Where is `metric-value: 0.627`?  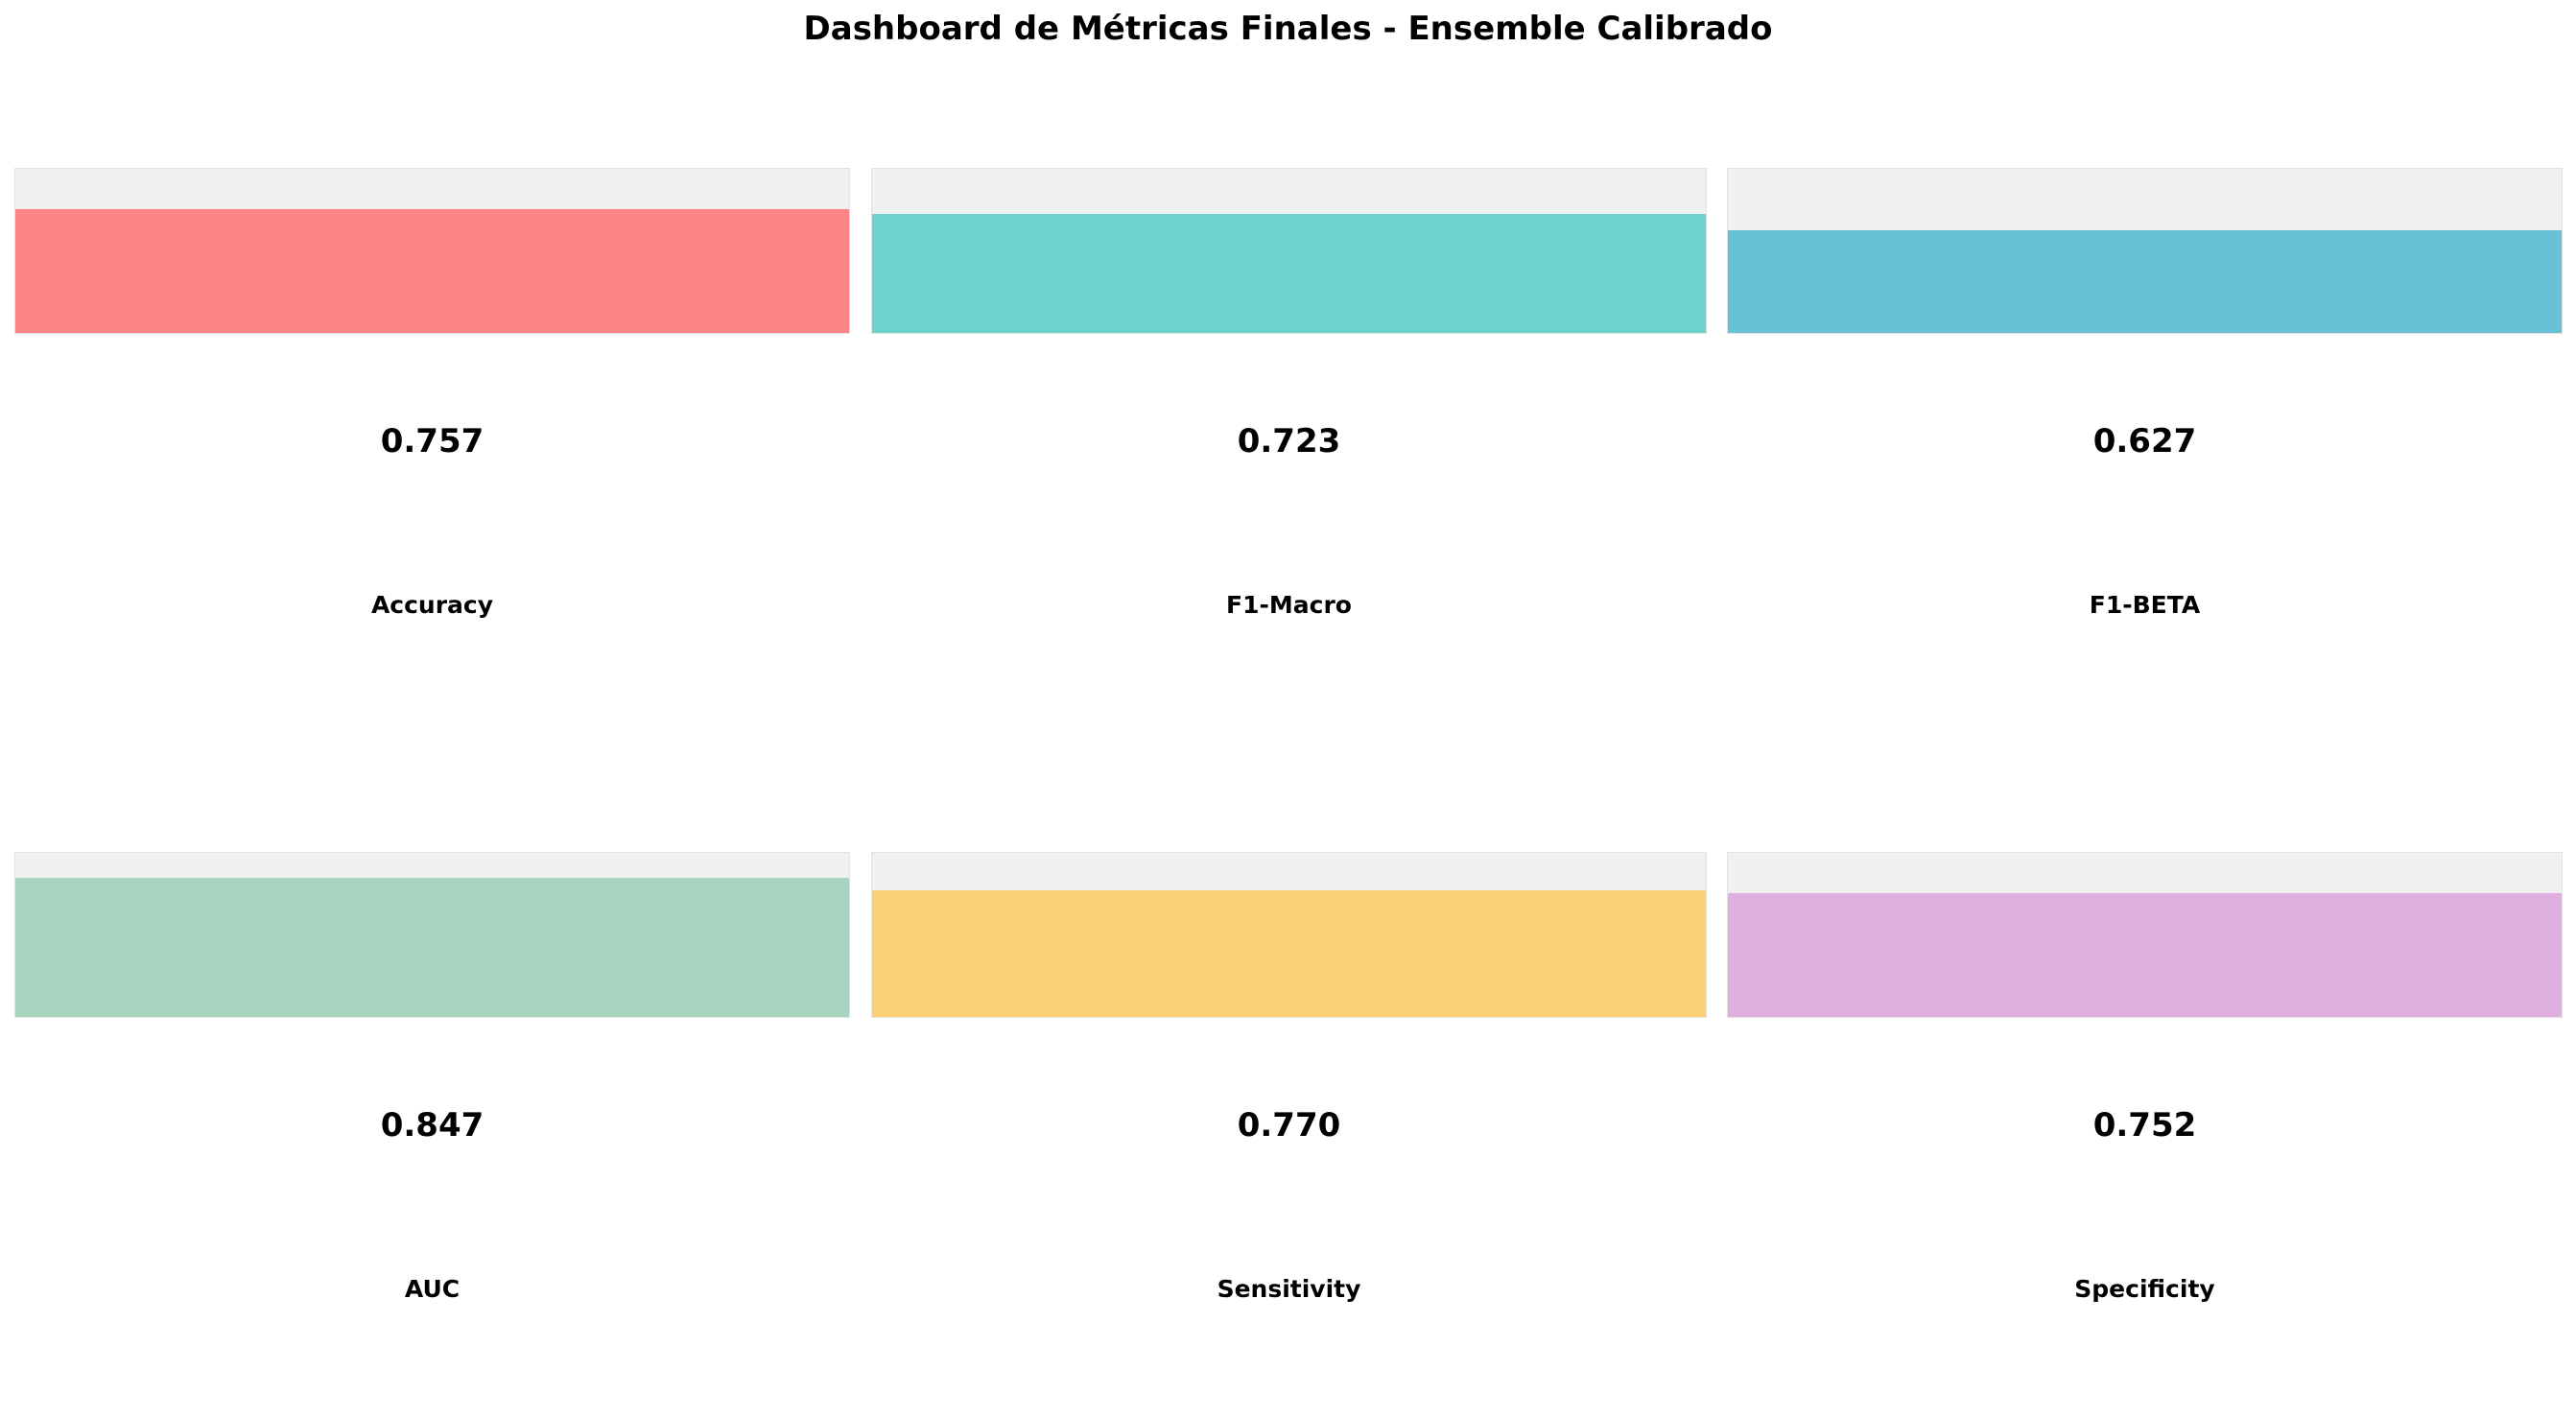
metric-value: 0.627 is located at coordinates (2144, 441).